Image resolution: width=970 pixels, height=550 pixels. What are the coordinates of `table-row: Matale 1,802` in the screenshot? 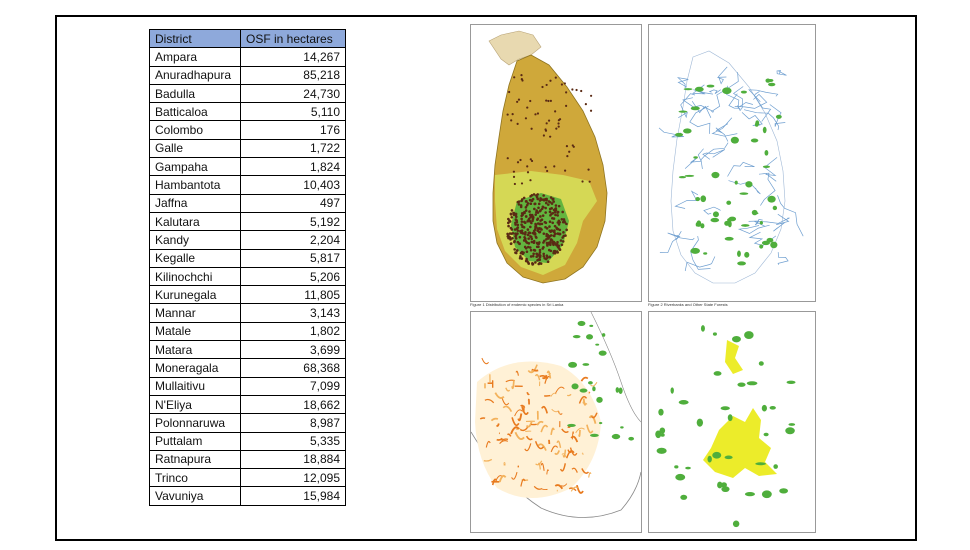 It's located at (247, 331).